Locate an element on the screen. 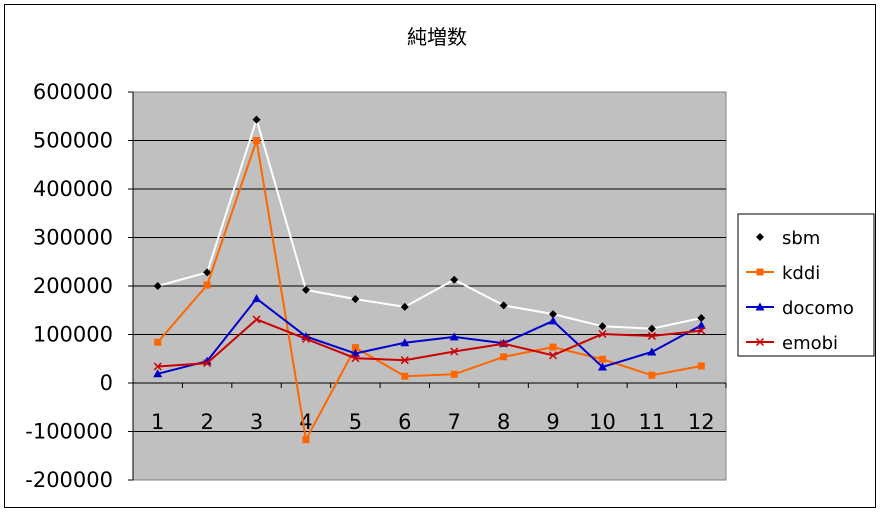 Image resolution: width=882 pixels, height=514 pixels. series-line-docomo is located at coordinates (429, 336).